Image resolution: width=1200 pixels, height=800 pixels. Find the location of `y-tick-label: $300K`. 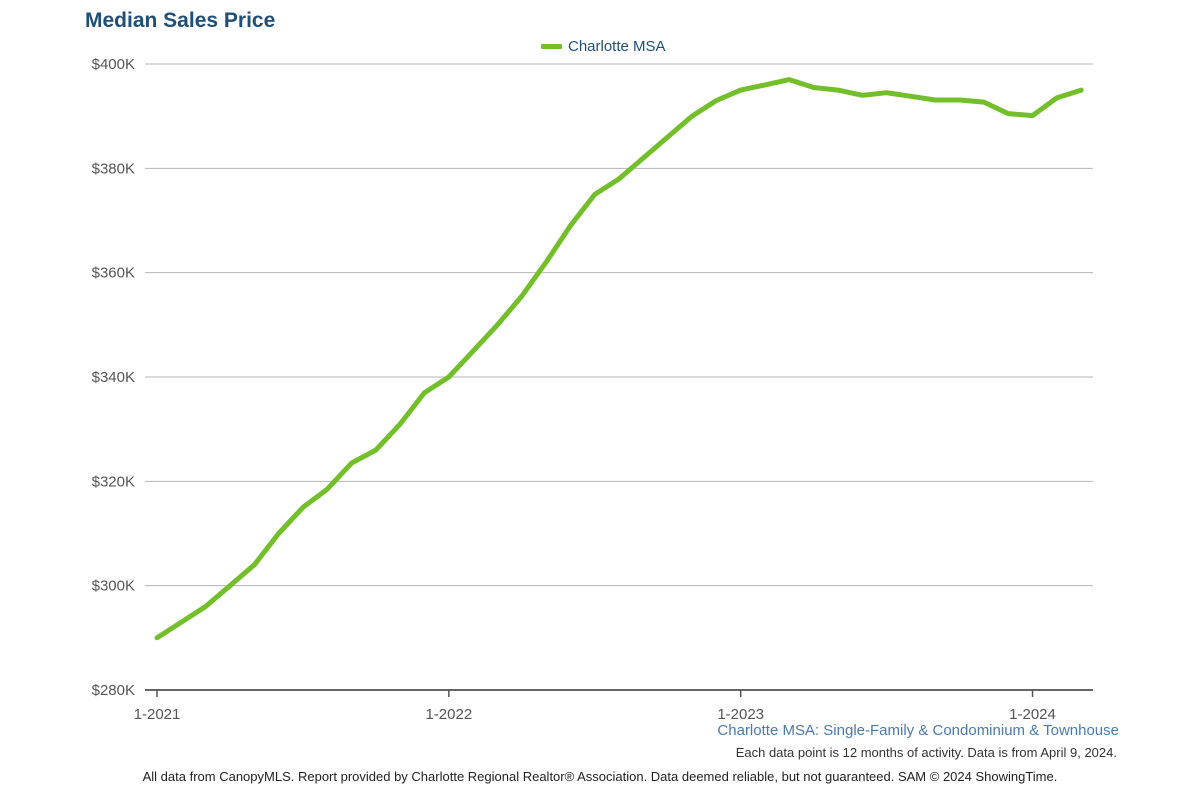

y-tick-label: $300K is located at coordinates (113, 586).